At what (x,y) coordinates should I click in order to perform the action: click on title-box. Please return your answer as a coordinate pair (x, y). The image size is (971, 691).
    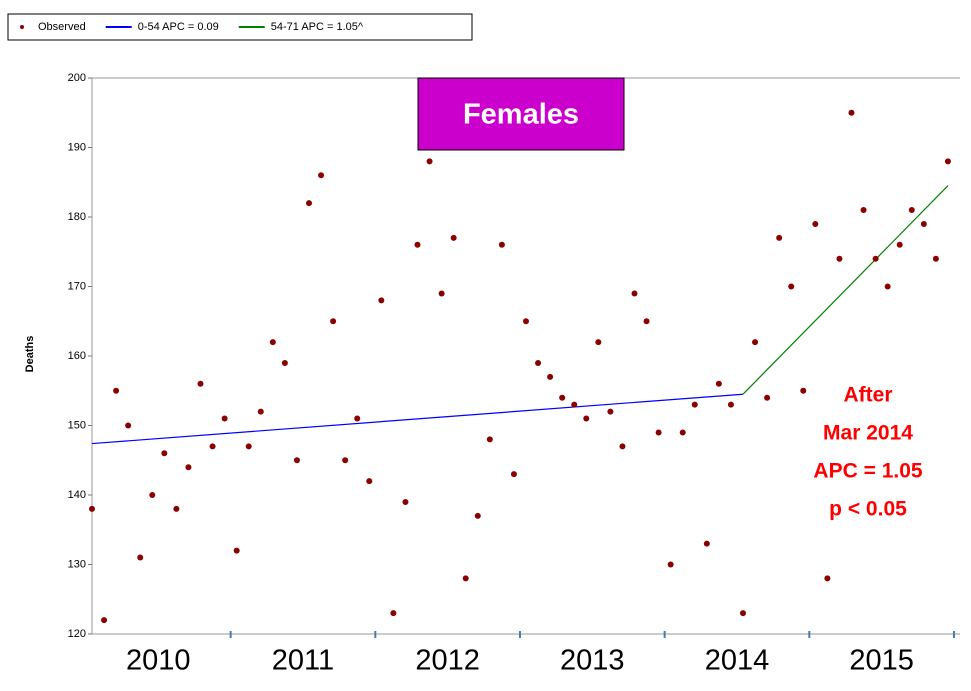
    Looking at the image, I should click on (521, 114).